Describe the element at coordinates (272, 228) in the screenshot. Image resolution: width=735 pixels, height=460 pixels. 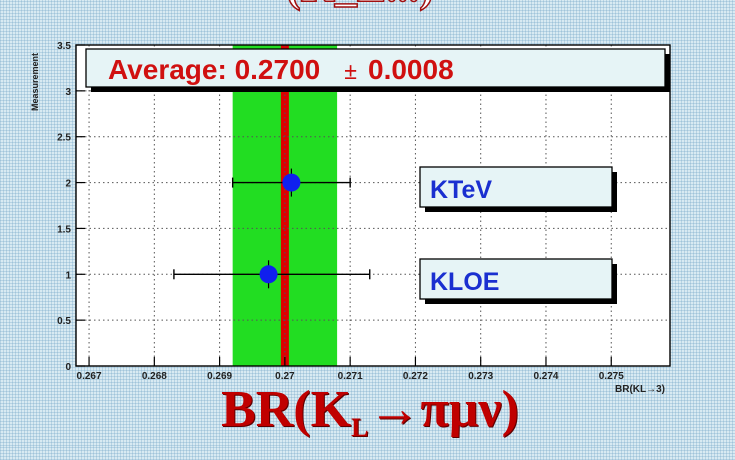
I see `points-layer` at that location.